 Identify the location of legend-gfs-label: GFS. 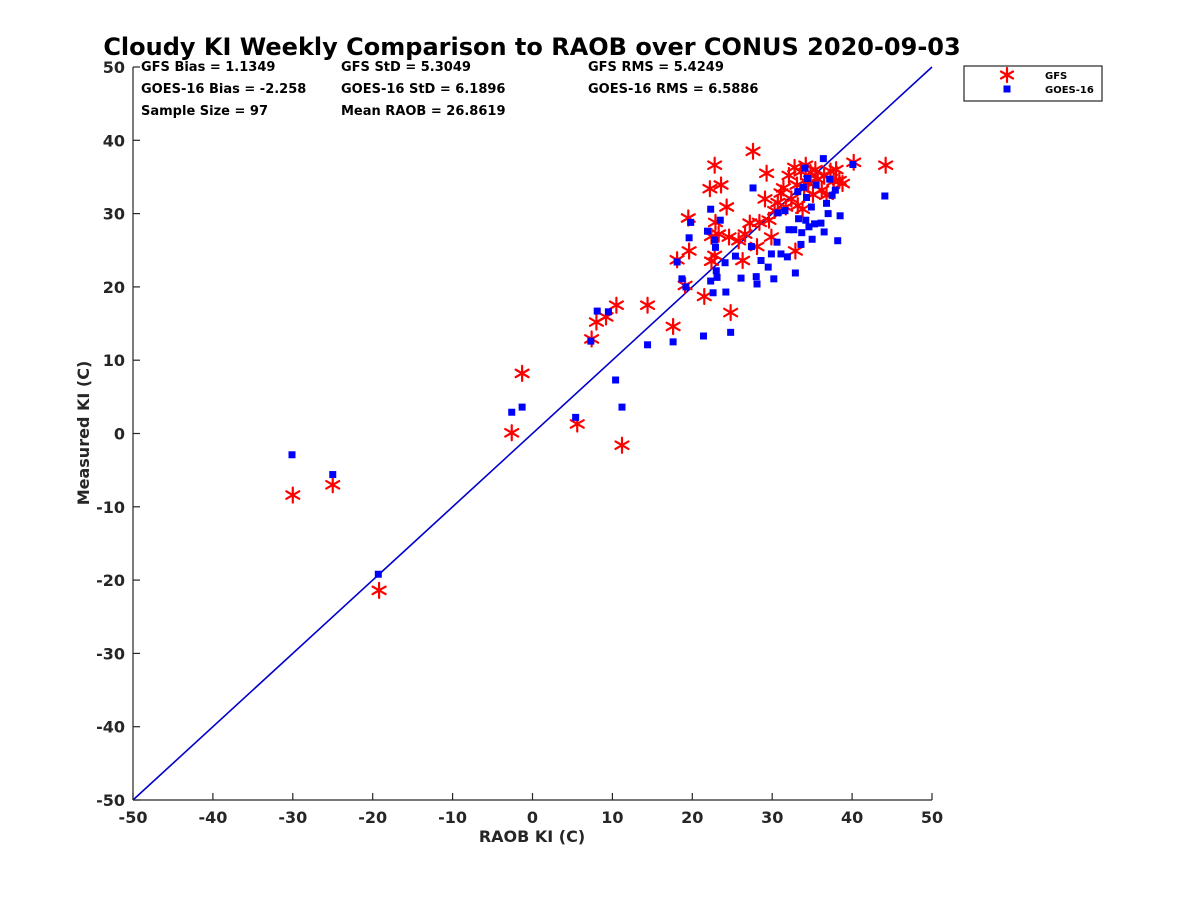
(1056, 76).